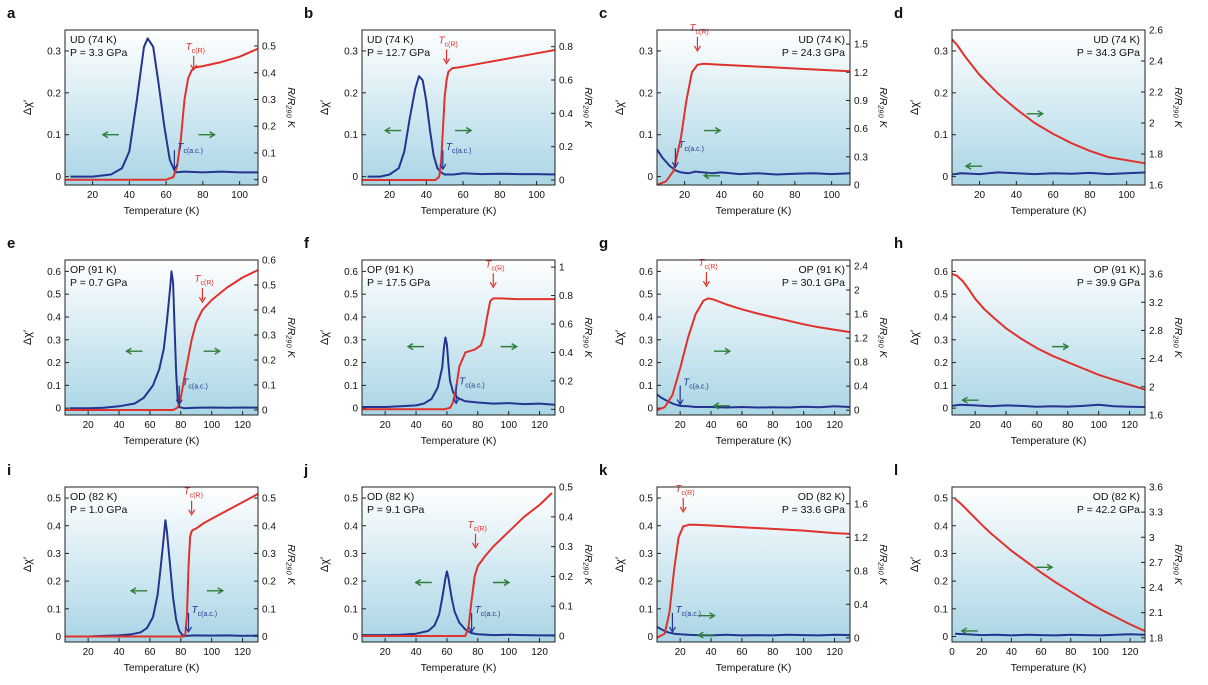  I want to click on panel-letter: c, so click(603, 13).